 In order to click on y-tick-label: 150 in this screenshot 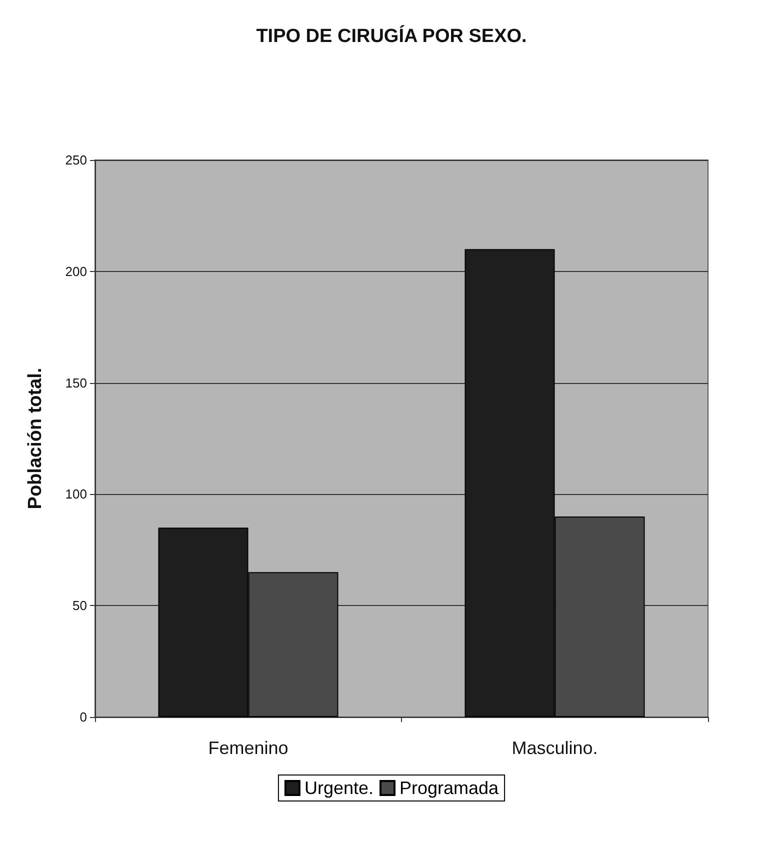, I will do `click(76, 382)`.